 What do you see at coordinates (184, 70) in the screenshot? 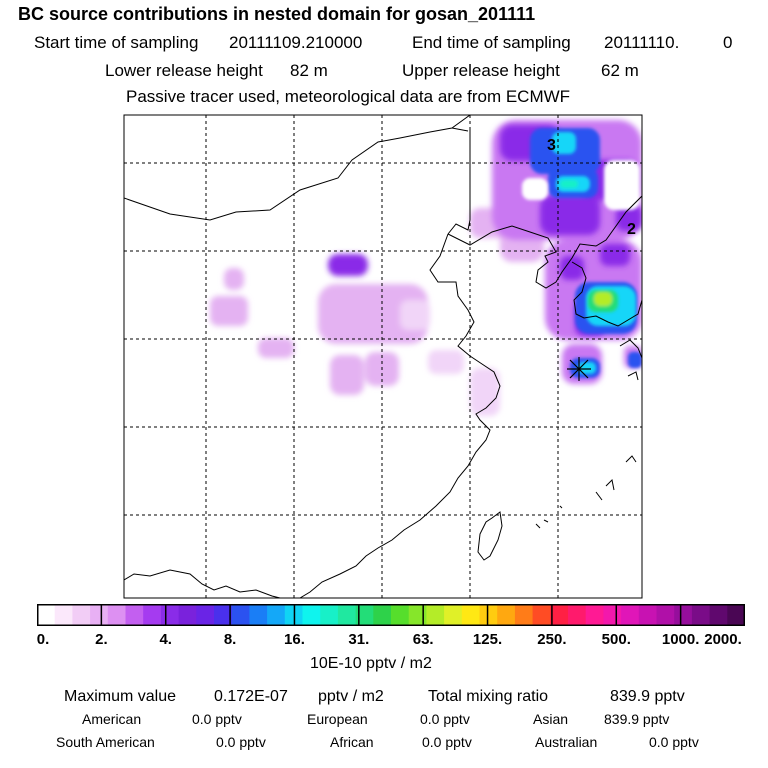
I see `lower-release-label: Lower release height` at bounding box center [184, 70].